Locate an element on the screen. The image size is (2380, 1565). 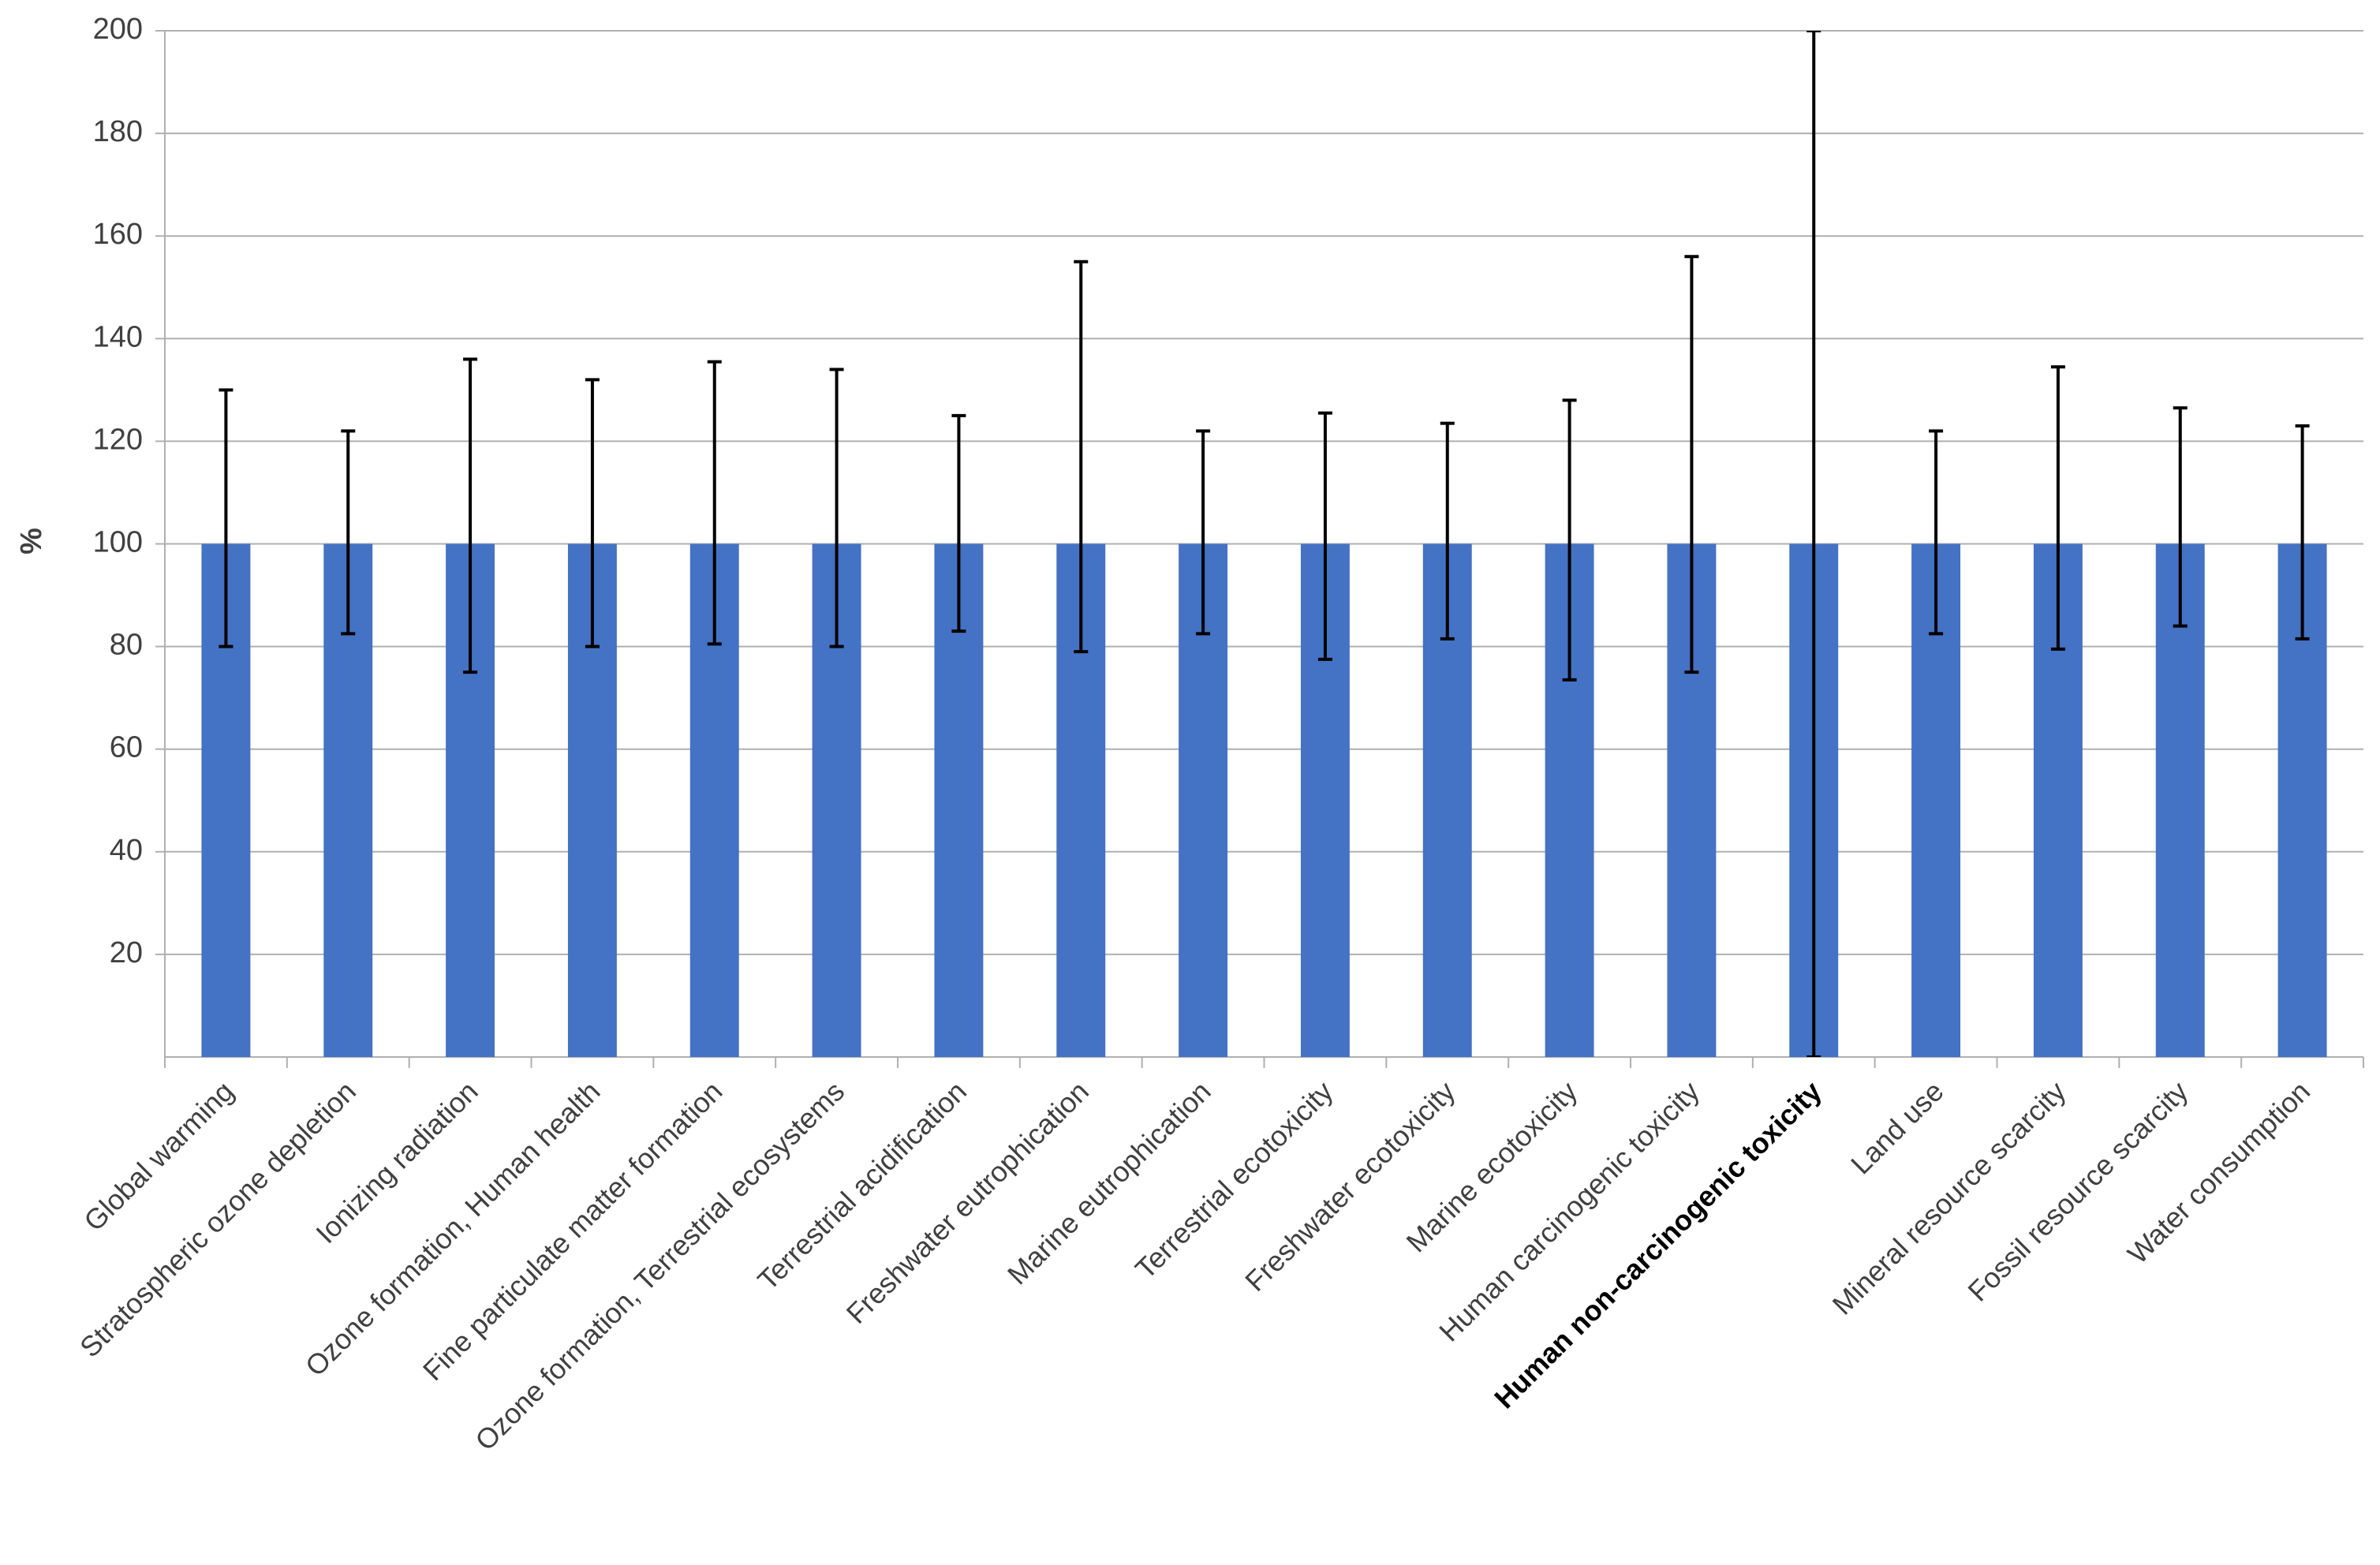
x-tick-label: Fossil resource scarcity is located at coordinates (2077, 1191).